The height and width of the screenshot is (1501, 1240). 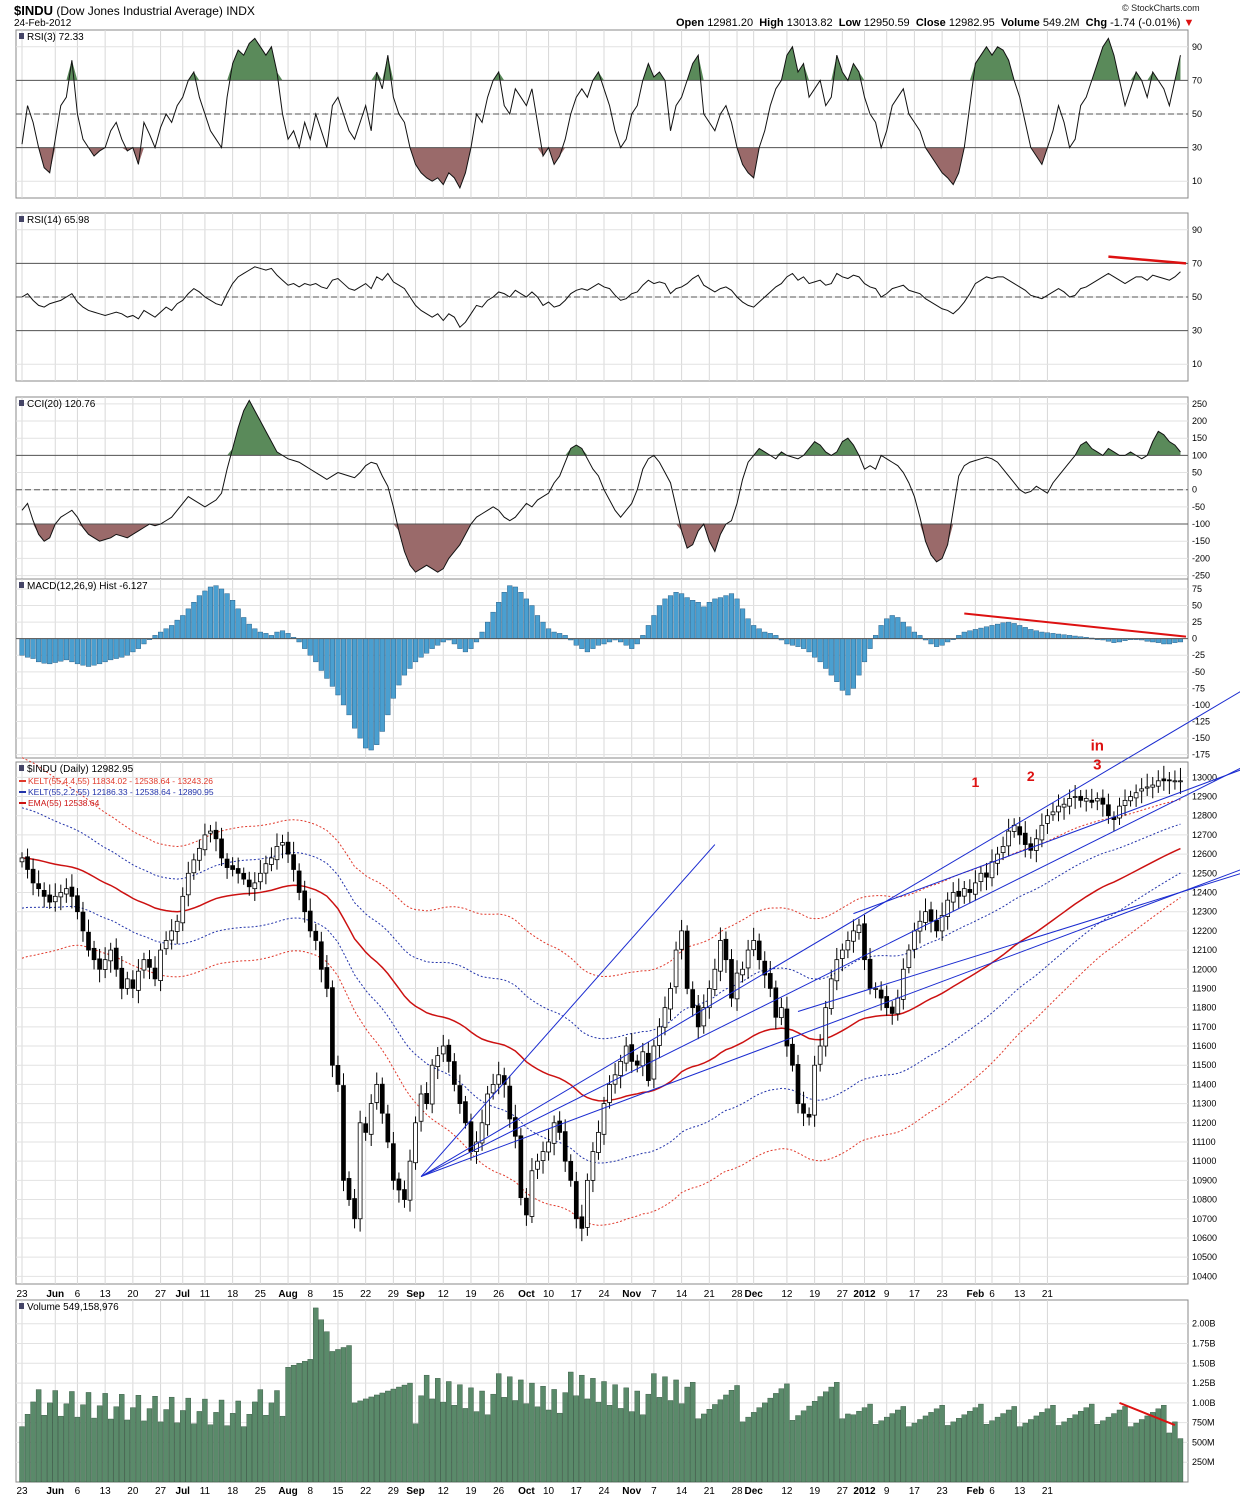 I want to click on volume-x-tick-label: 11, so click(x=205, y=1491).